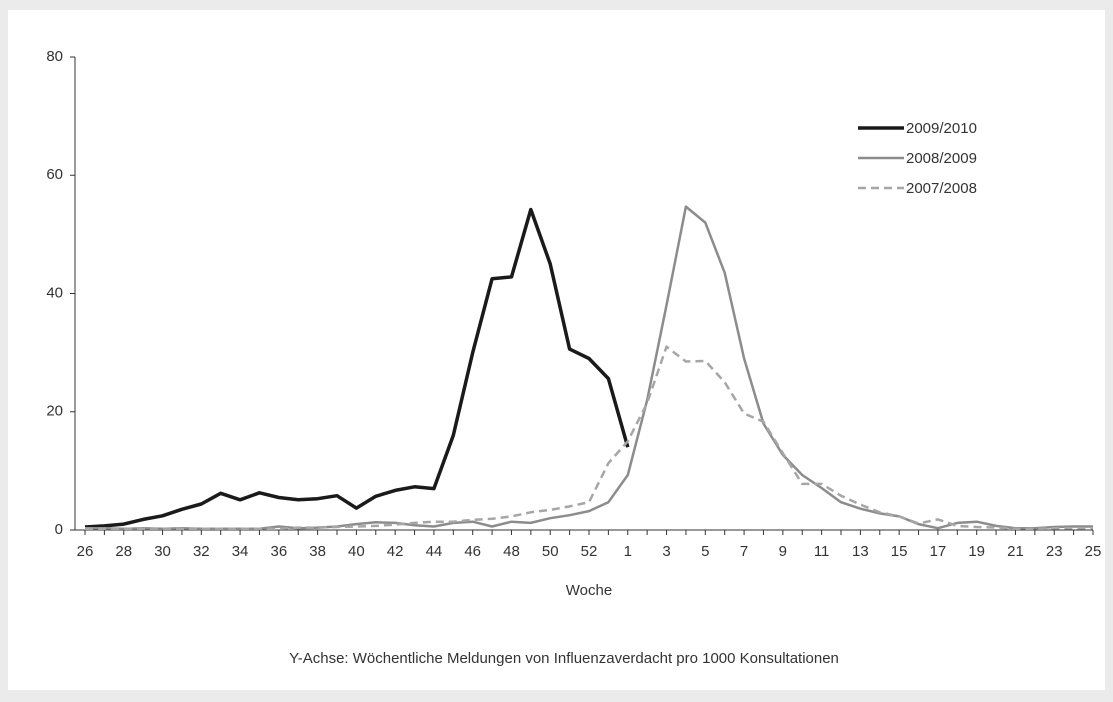 Image resolution: width=1113 pixels, height=702 pixels. I want to click on x-tick-label: 42, so click(395, 551).